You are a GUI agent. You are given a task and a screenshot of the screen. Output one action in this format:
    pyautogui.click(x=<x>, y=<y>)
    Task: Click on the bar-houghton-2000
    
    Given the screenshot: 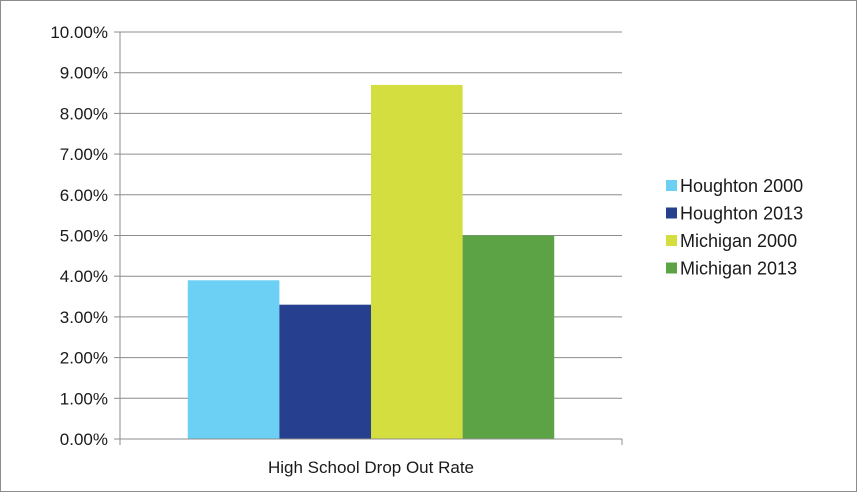 What is the action you would take?
    pyautogui.click(x=233, y=359)
    